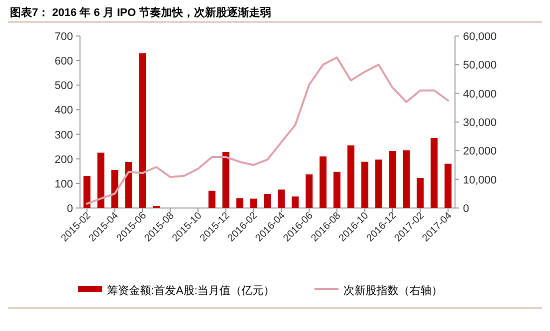  Describe the element at coordinates (63, 86) in the screenshot. I see `y-tick-label: 500` at that location.